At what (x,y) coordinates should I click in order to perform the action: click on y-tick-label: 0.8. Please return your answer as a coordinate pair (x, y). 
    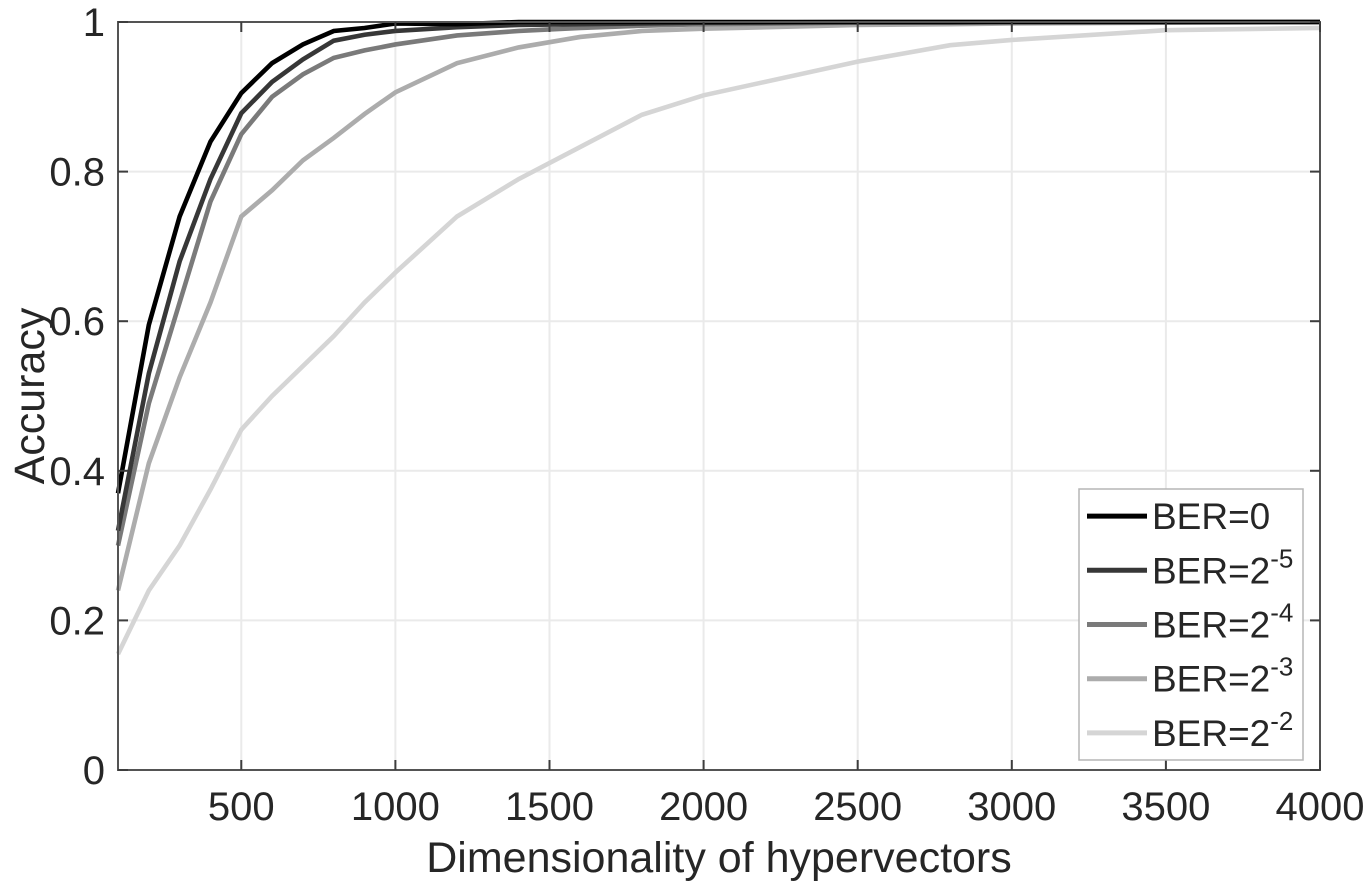
    Looking at the image, I should click on (77, 173).